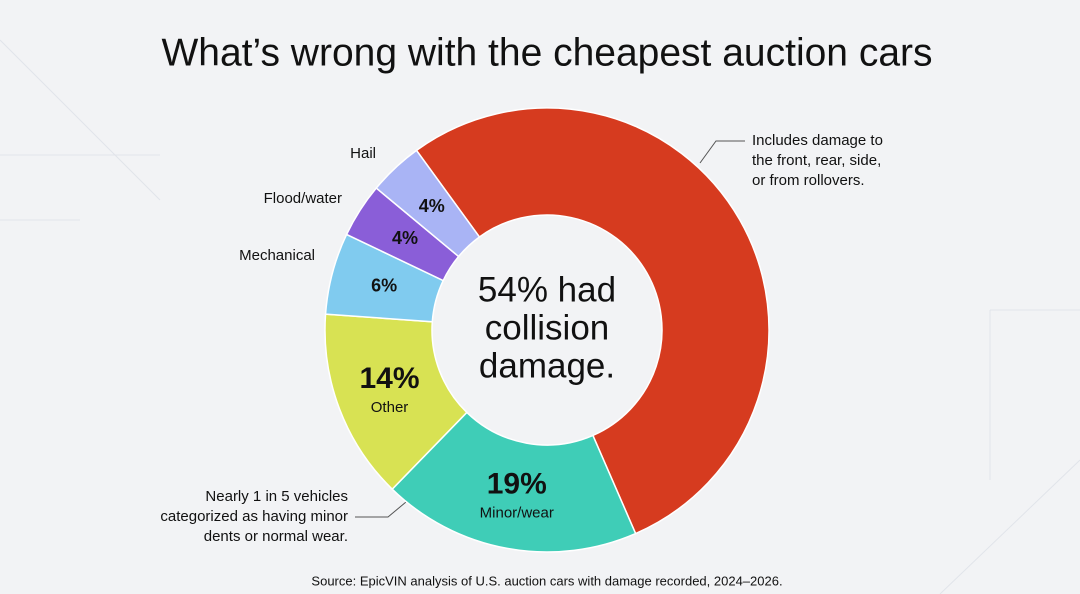  Describe the element at coordinates (547, 327) in the screenshot. I see `center-text: collision` at that location.